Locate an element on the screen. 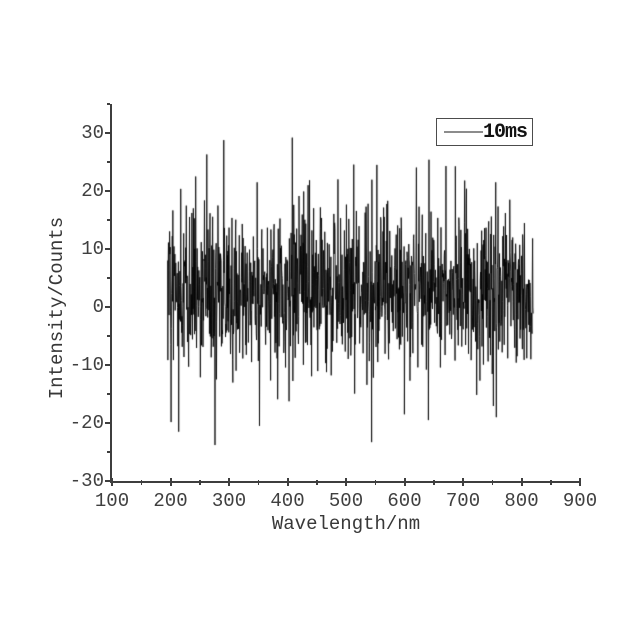 The image size is (640, 640). x-tick-label: 400 is located at coordinates (287, 501).